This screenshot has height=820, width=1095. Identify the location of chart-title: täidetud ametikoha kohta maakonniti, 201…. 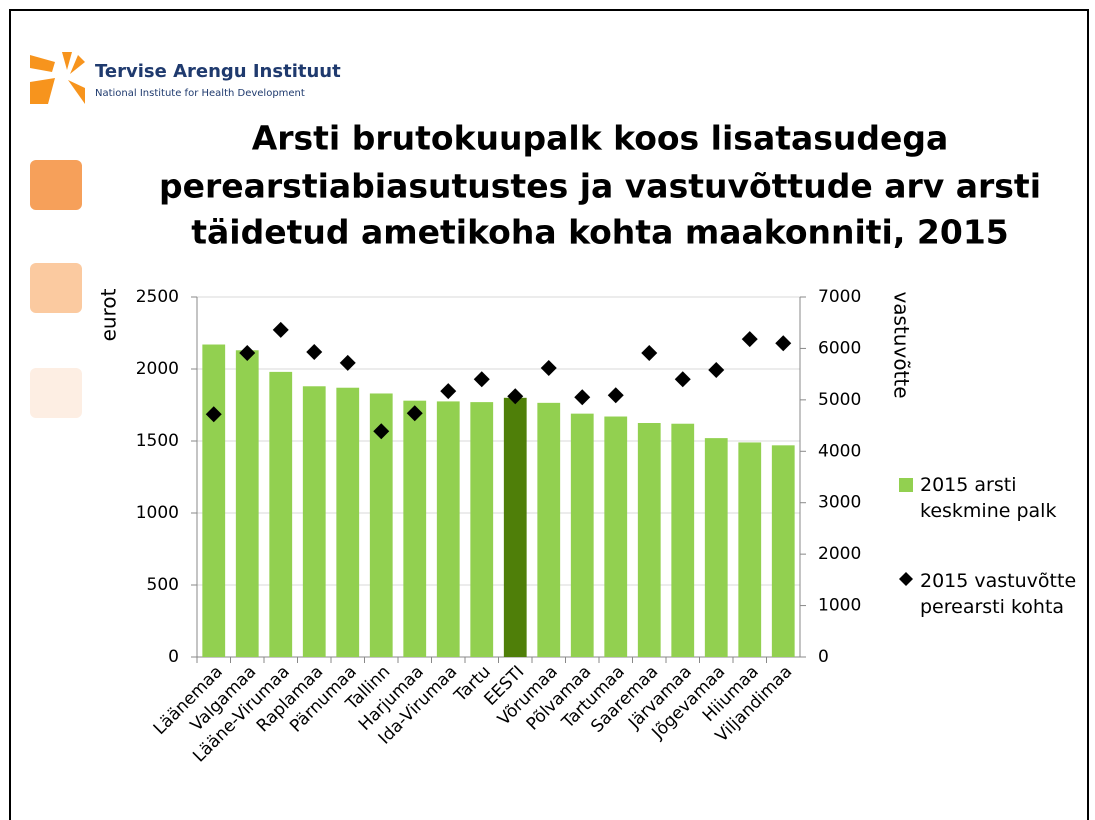
(600, 232).